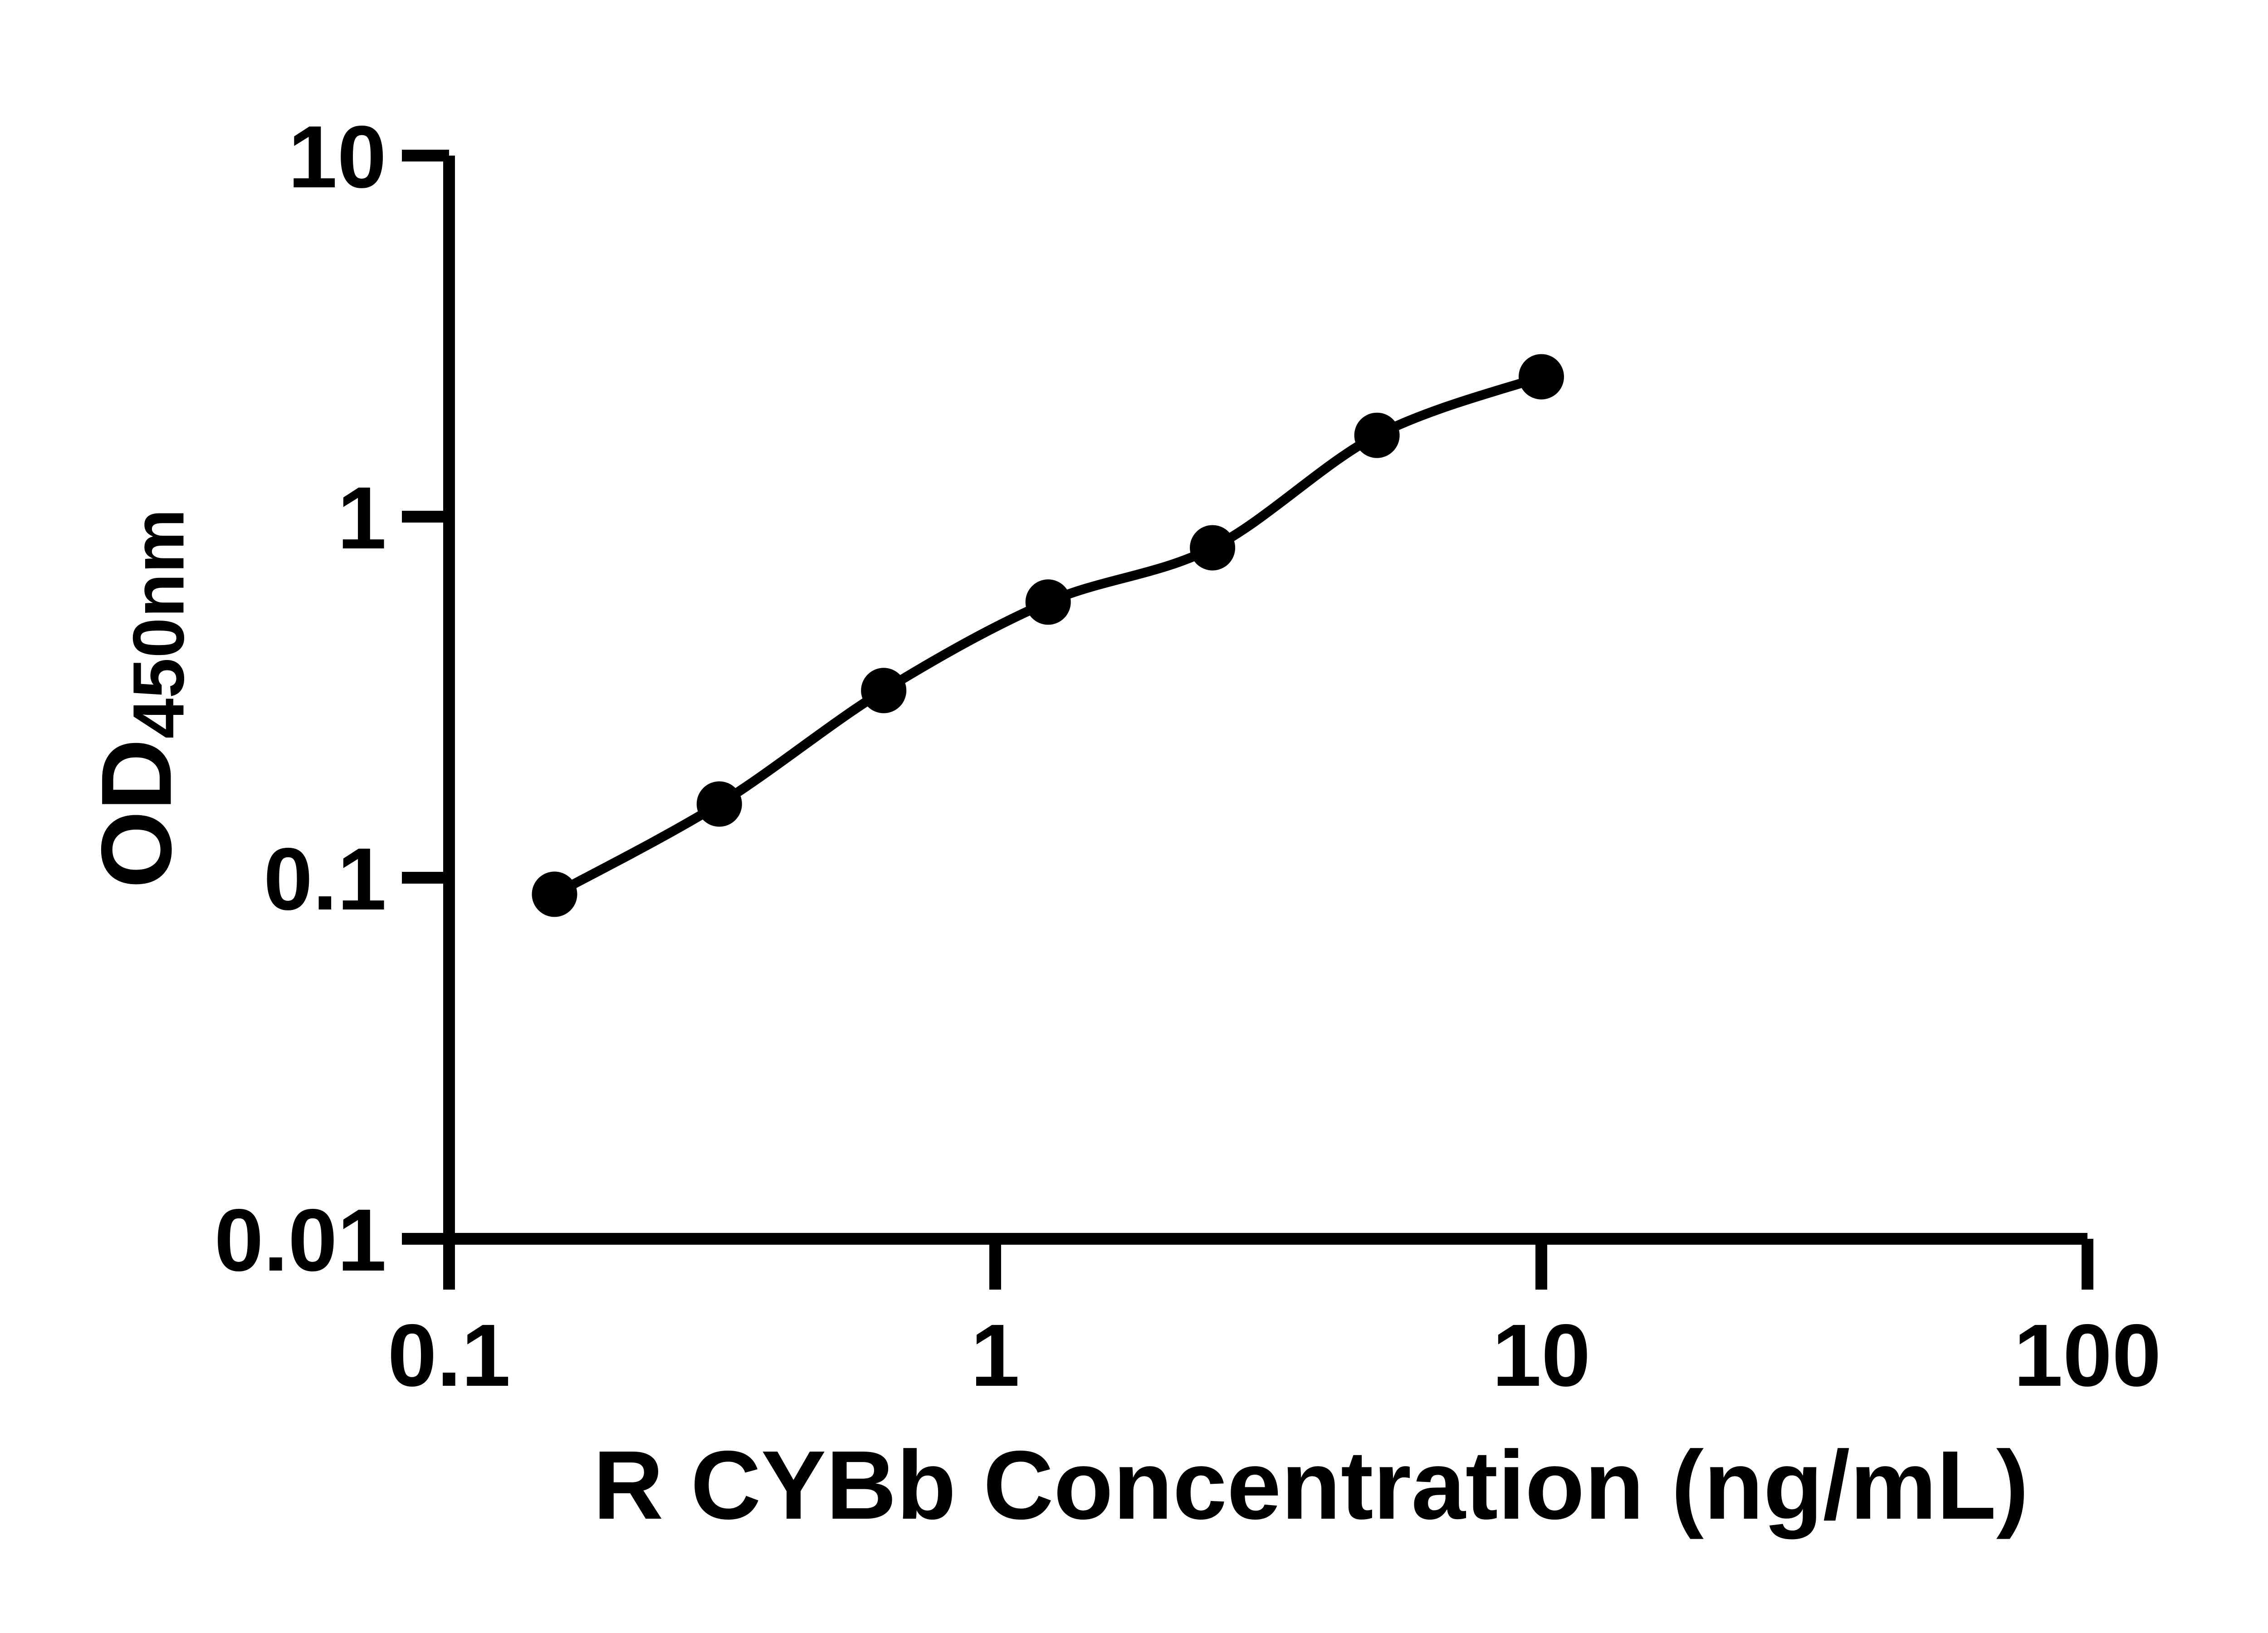 The width and height of the screenshot is (2268, 1633). Describe the element at coordinates (1213, 548) in the screenshot. I see `data-point-2.5` at that location.